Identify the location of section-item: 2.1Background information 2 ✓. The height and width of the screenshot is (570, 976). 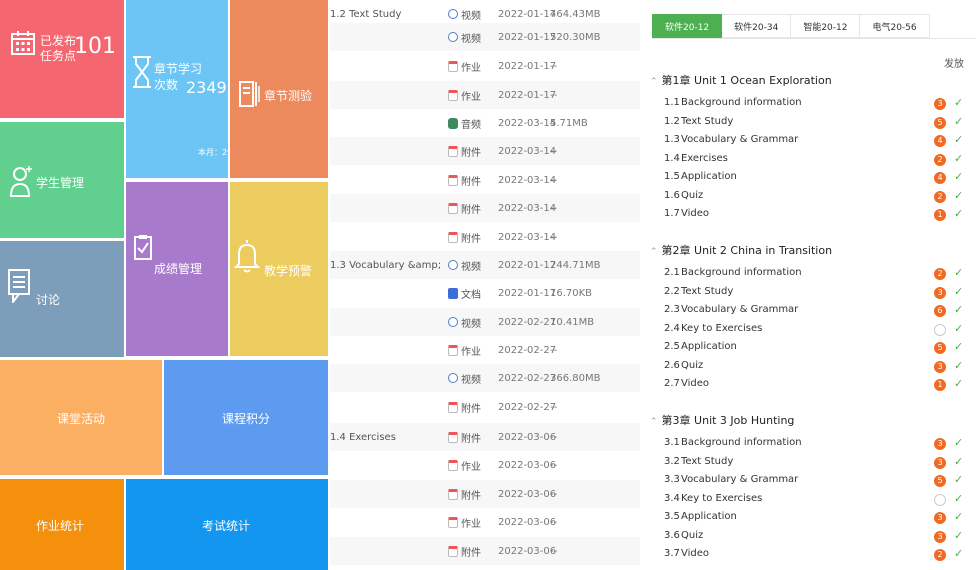
(815, 273).